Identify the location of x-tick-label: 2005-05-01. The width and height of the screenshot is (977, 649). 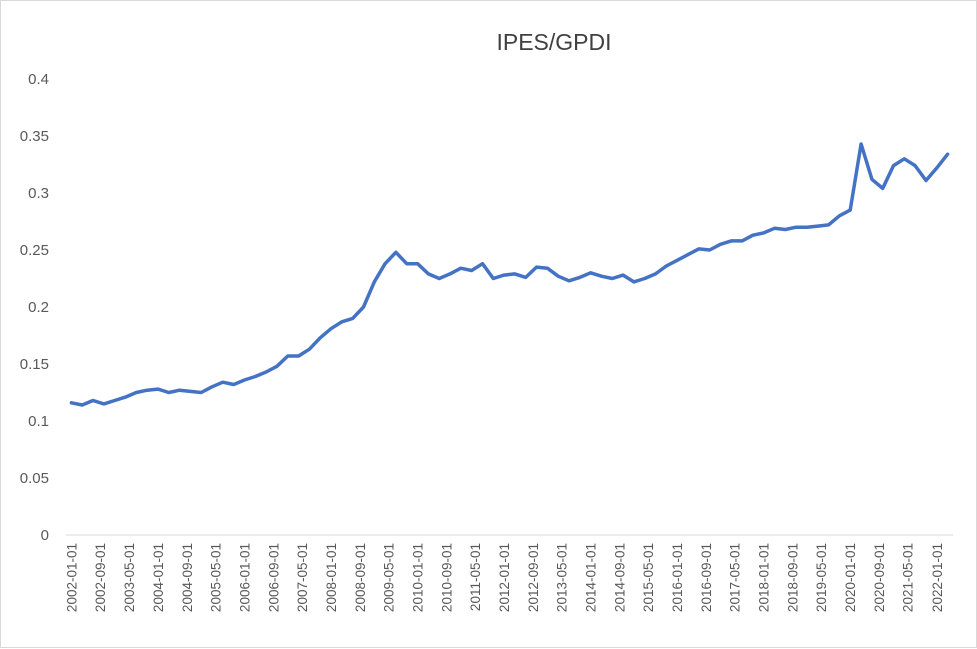
(216, 577).